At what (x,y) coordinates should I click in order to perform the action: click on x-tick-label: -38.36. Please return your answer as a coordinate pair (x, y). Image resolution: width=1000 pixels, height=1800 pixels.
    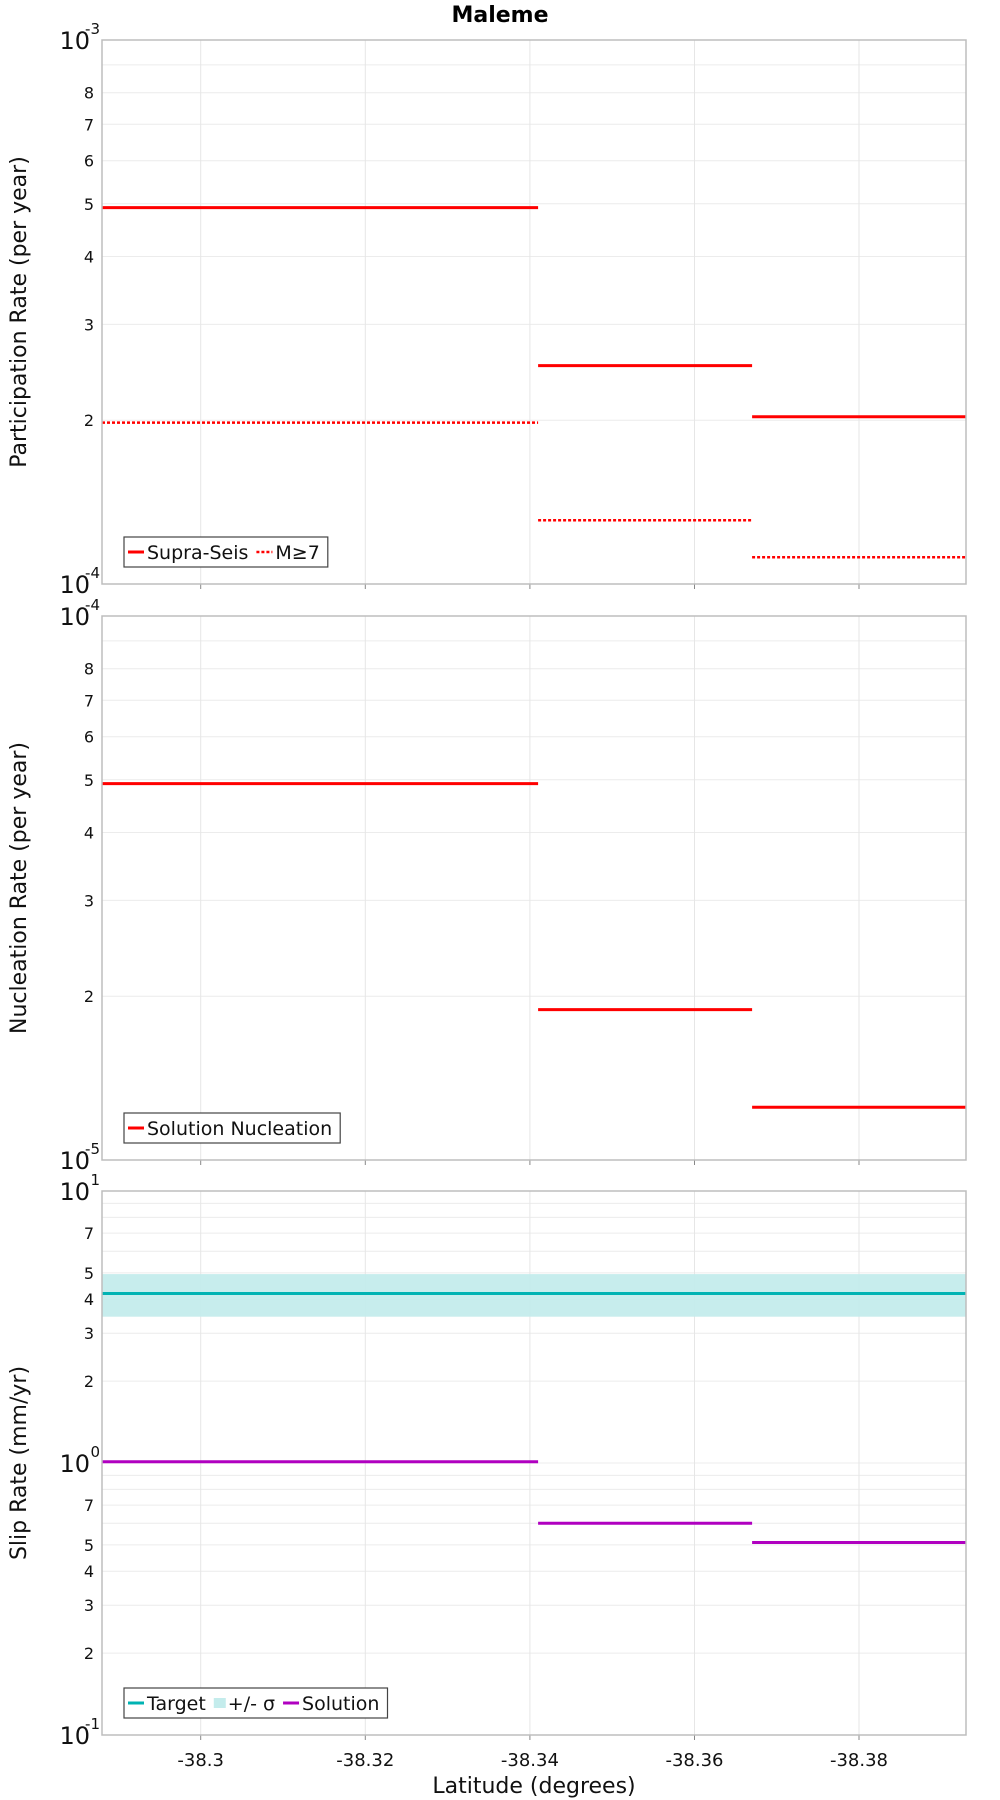
    Looking at the image, I should click on (694, 1760).